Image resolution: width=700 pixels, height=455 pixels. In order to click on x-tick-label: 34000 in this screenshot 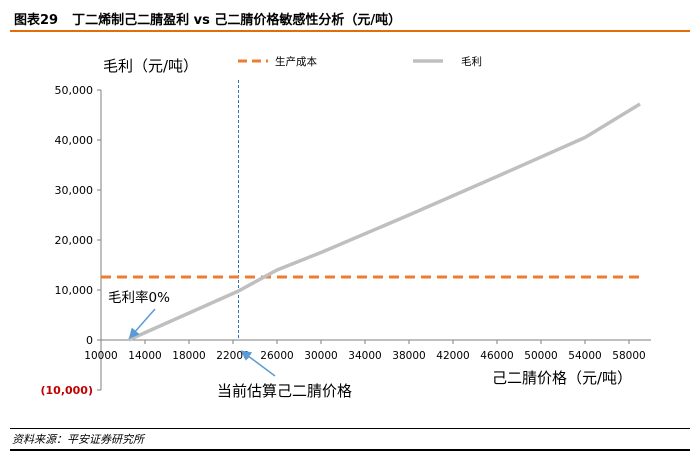, I will do `click(364, 356)`.